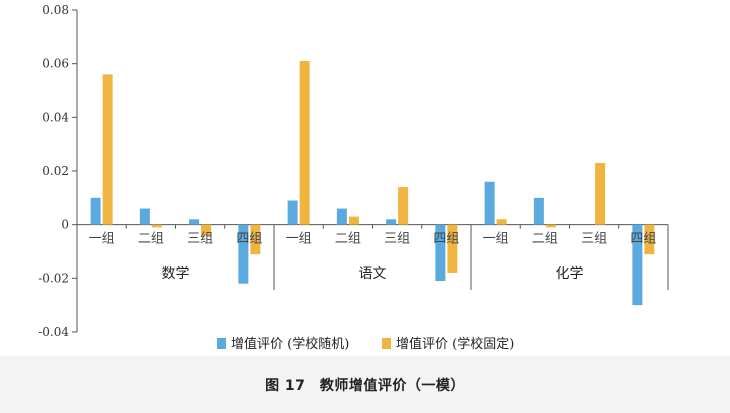 The height and width of the screenshot is (413, 730). I want to click on legend: 增值评价 (学校随机) 增值评价 (学校固定), so click(365, 344).